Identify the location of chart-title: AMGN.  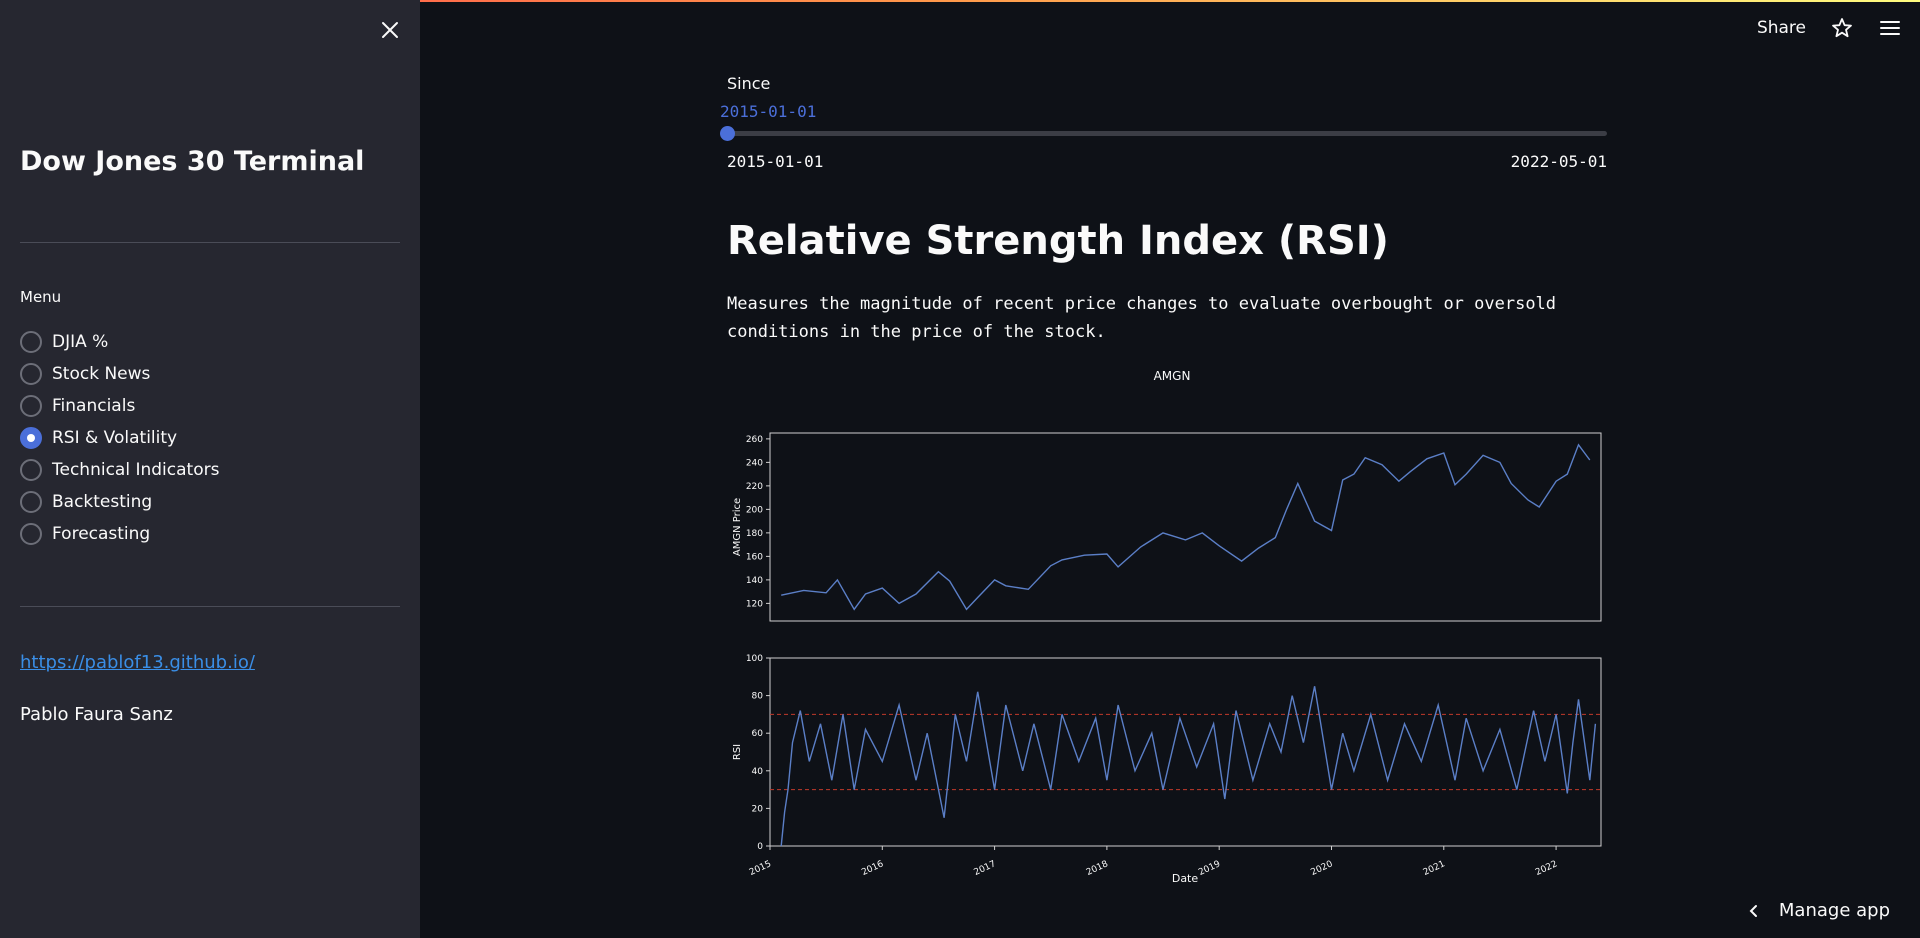
(1172, 376).